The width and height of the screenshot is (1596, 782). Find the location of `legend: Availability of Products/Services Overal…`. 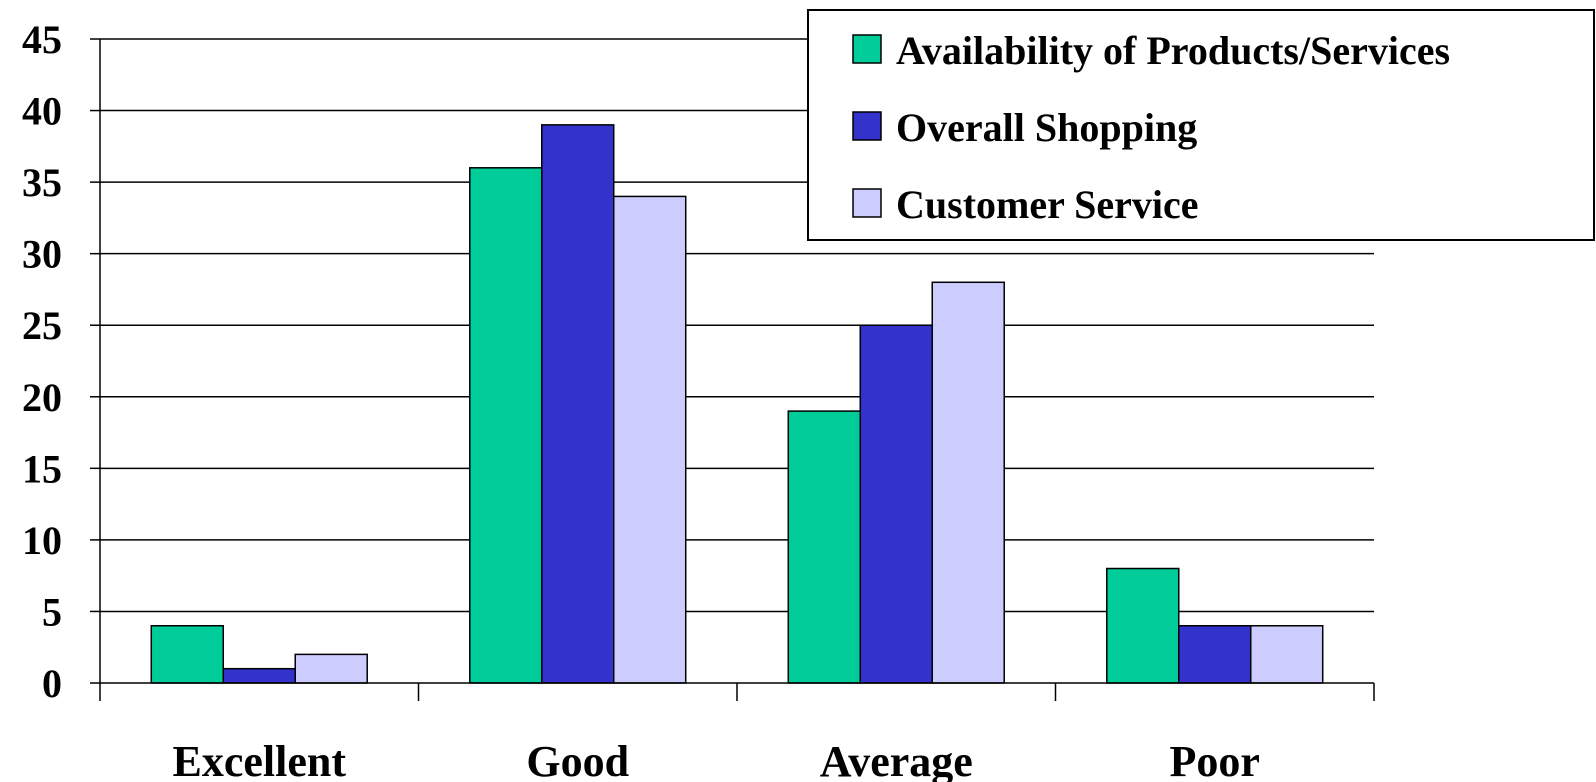

legend: Availability of Products/Services Overal… is located at coordinates (1201, 125).